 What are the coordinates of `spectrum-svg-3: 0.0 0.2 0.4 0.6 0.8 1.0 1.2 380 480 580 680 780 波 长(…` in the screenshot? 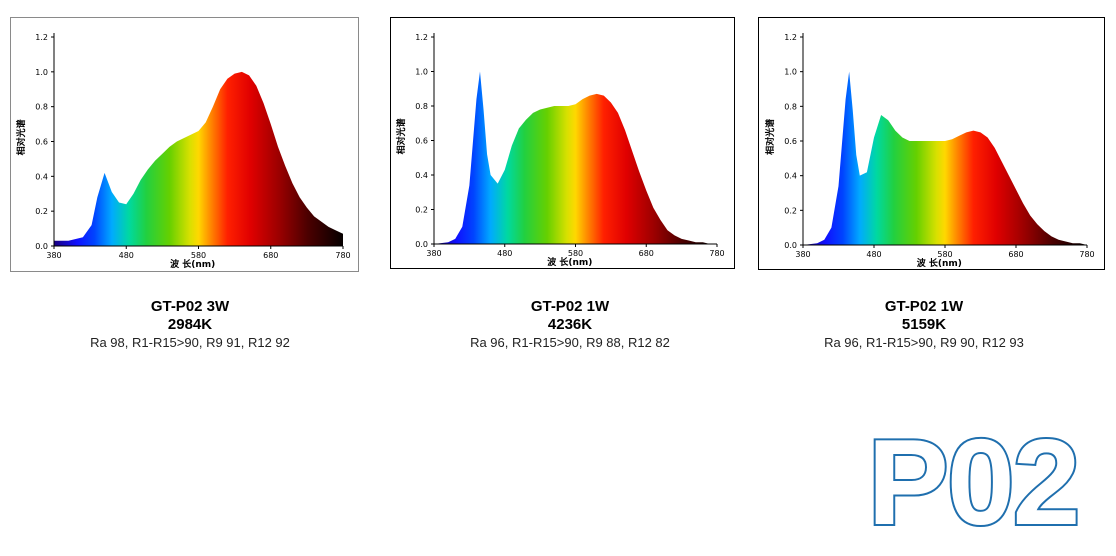 It's located at (931, 143).